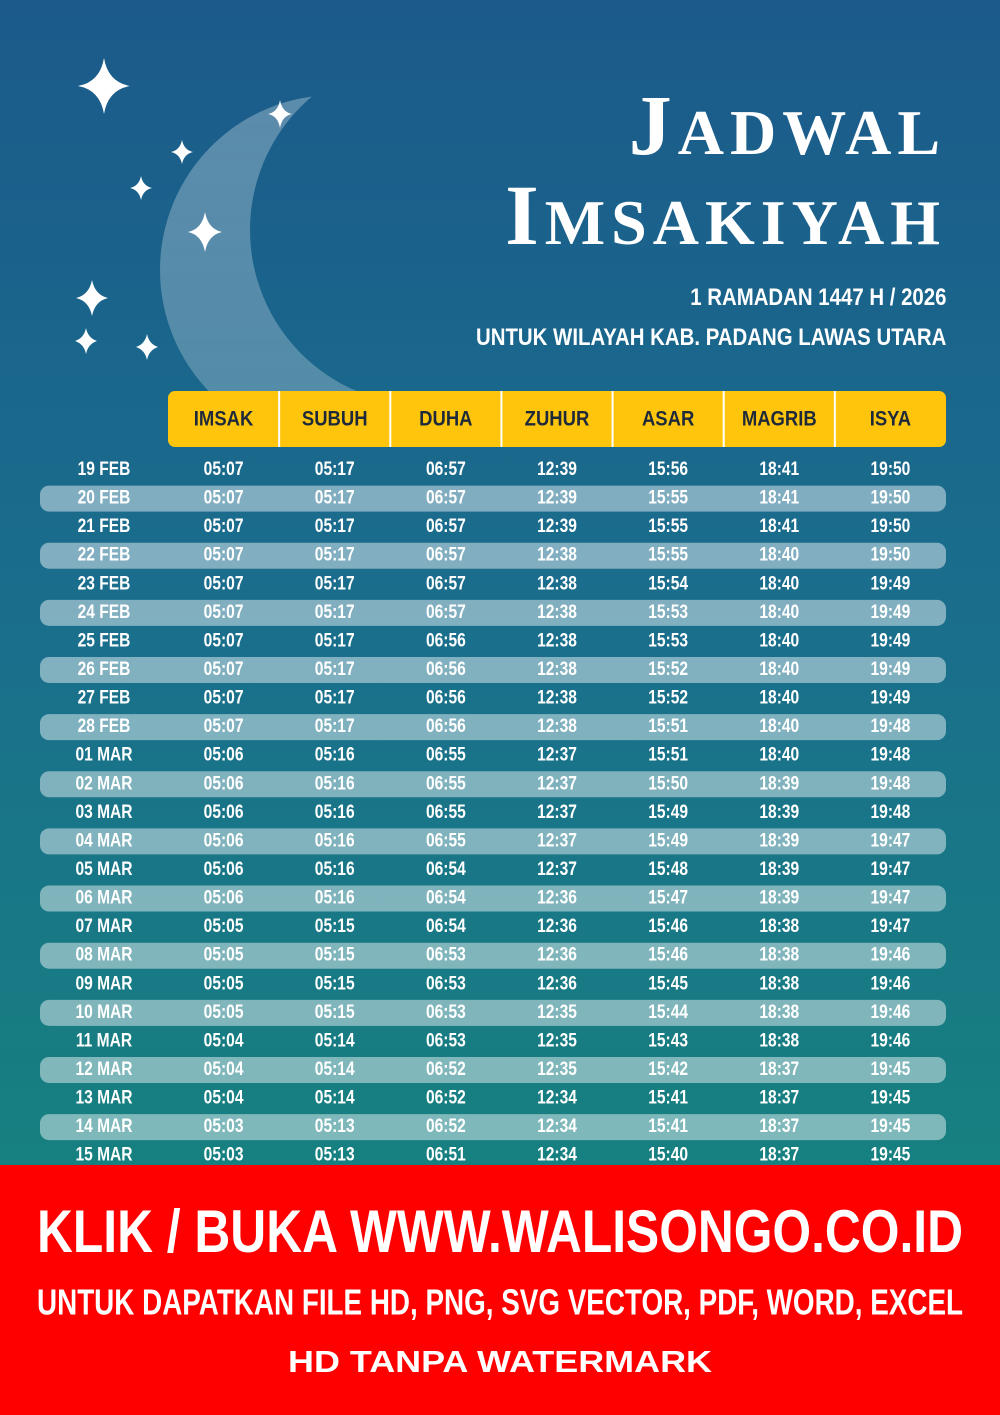 This screenshot has width=1000, height=1415. I want to click on date-cell: 19 FEB, so click(104, 469).